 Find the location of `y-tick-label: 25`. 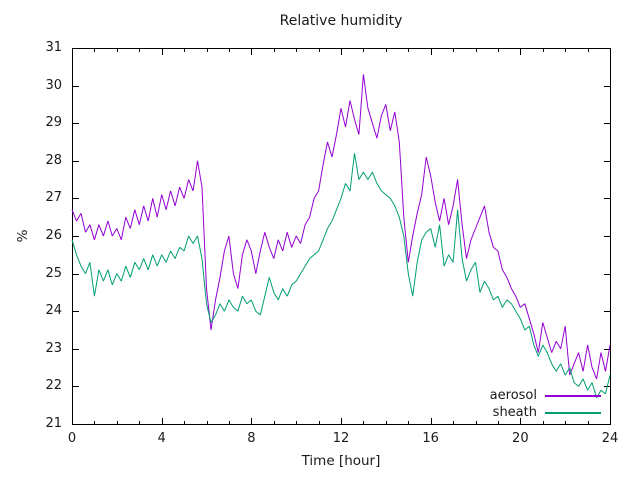

y-tick-label: 25 is located at coordinates (53, 273).